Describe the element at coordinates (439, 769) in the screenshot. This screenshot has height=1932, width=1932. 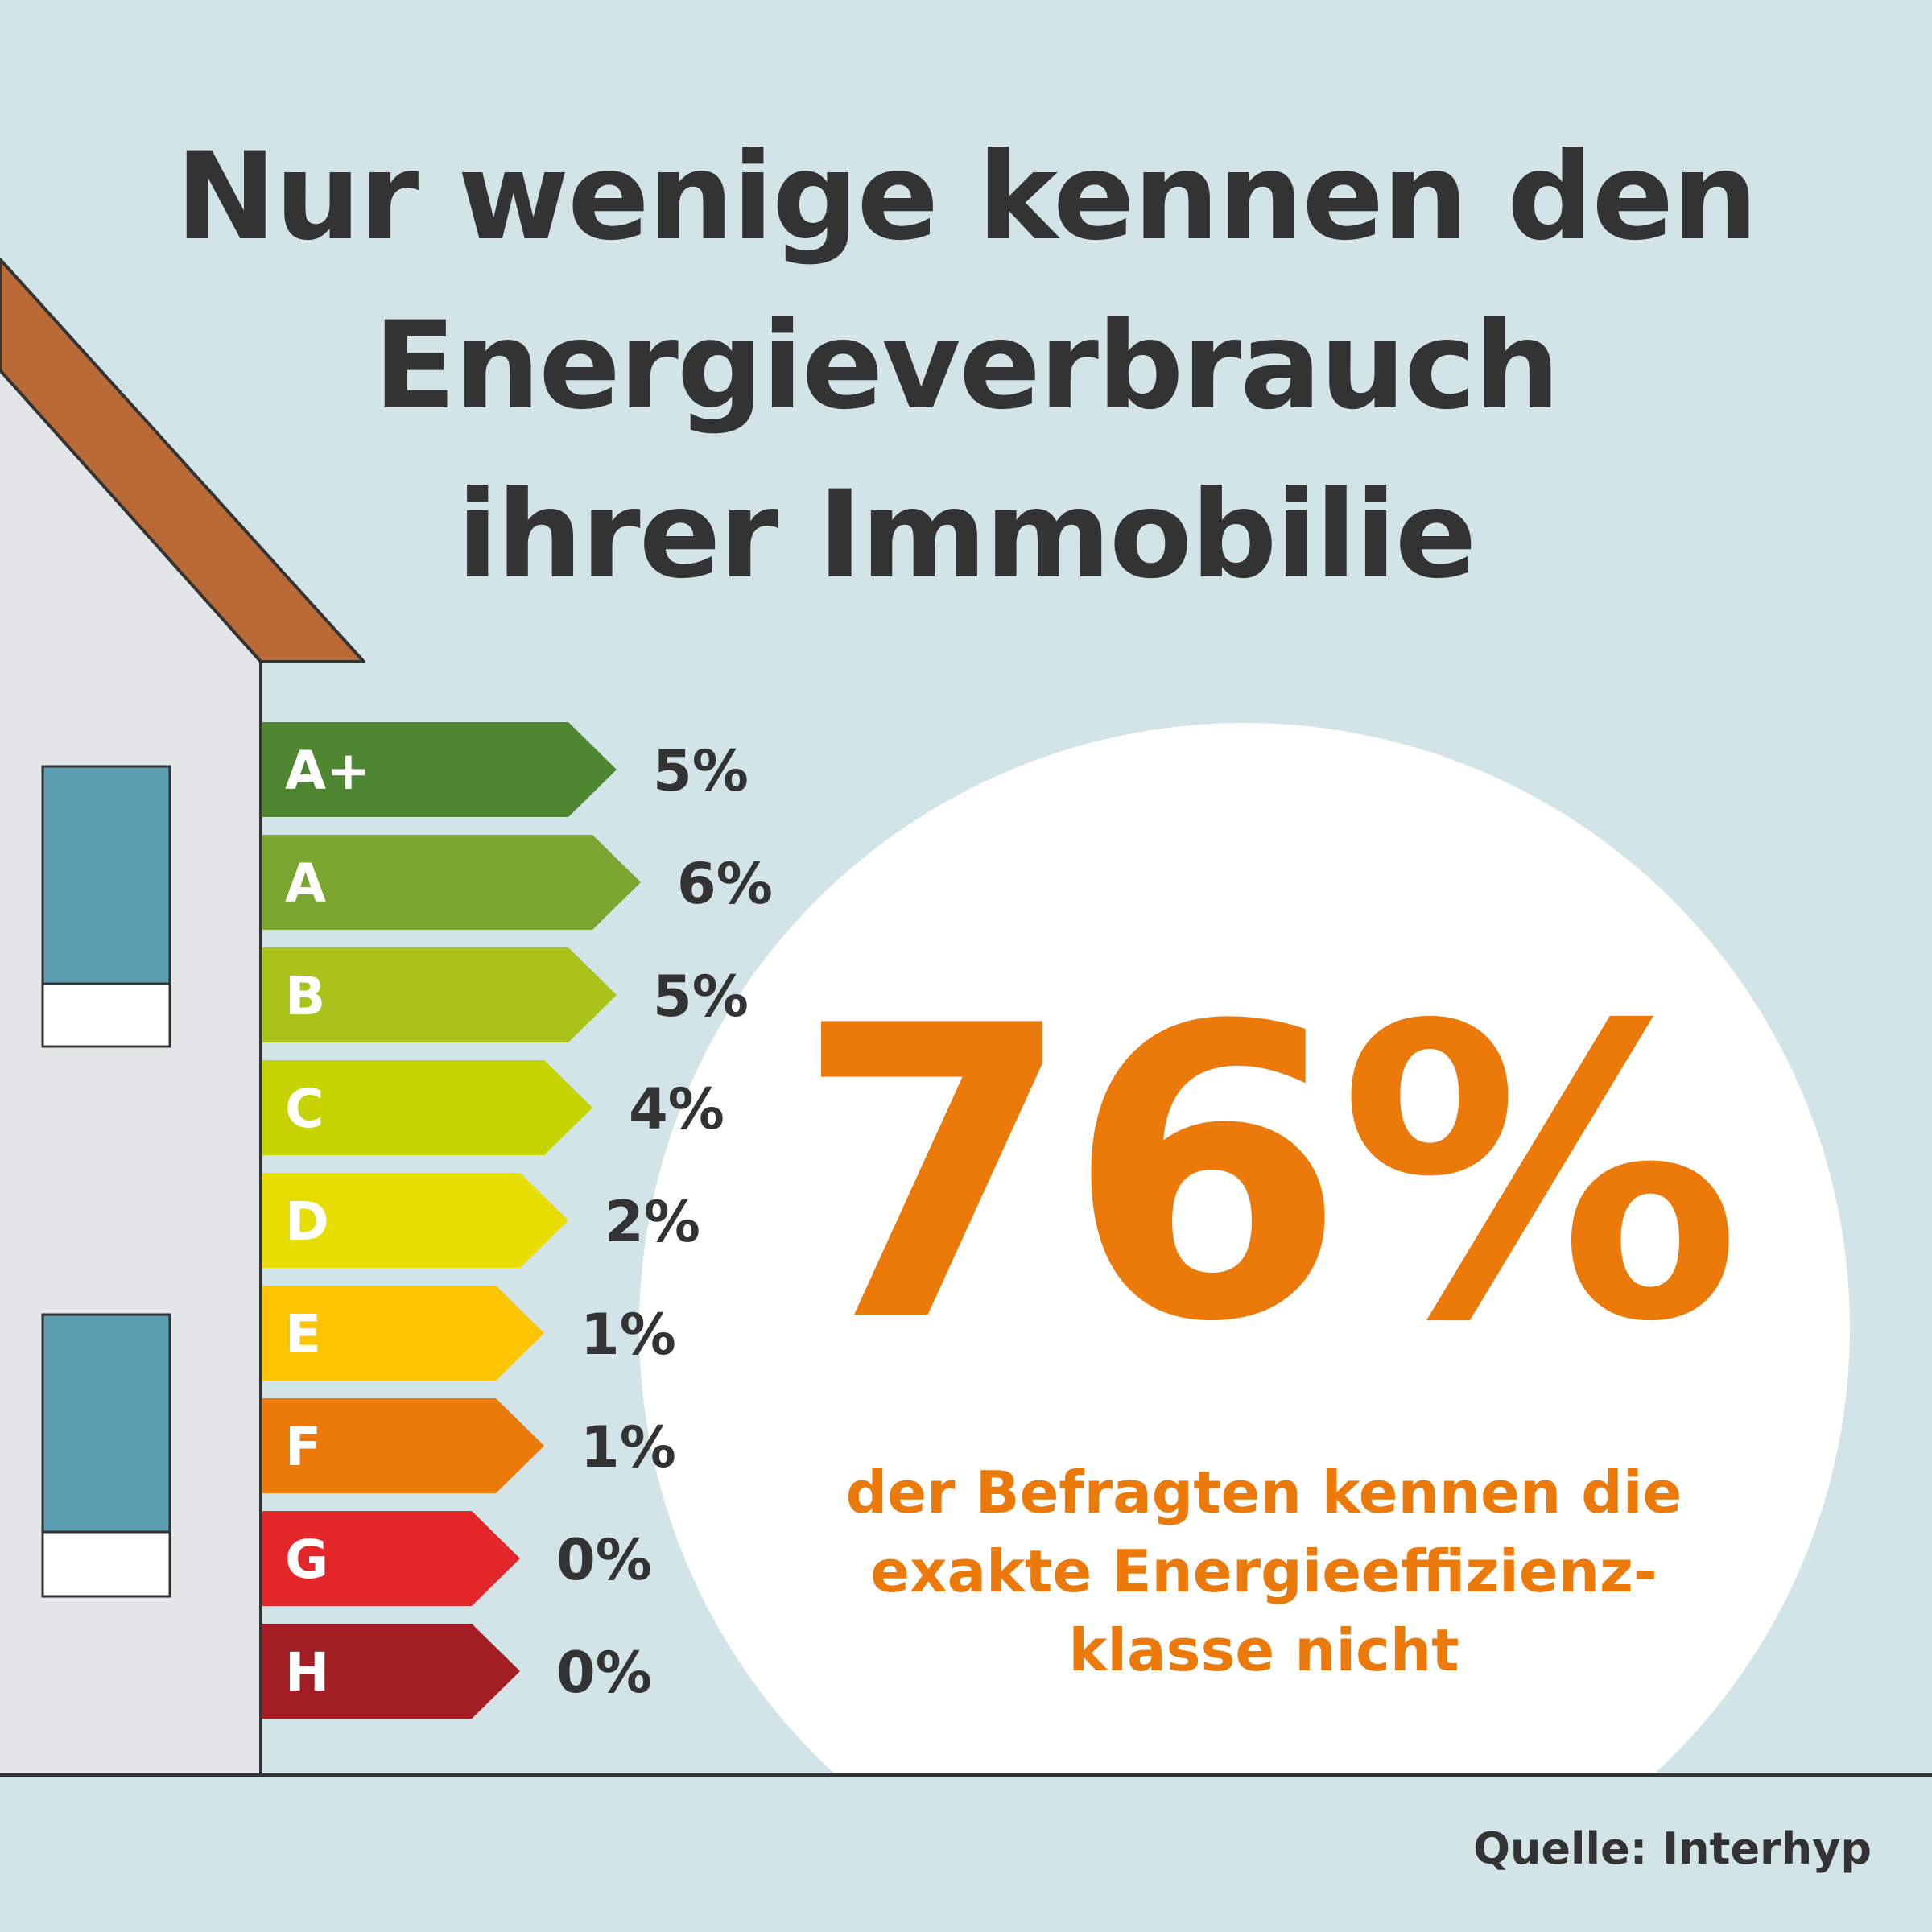
I see `energy-bar-a-plus` at that location.